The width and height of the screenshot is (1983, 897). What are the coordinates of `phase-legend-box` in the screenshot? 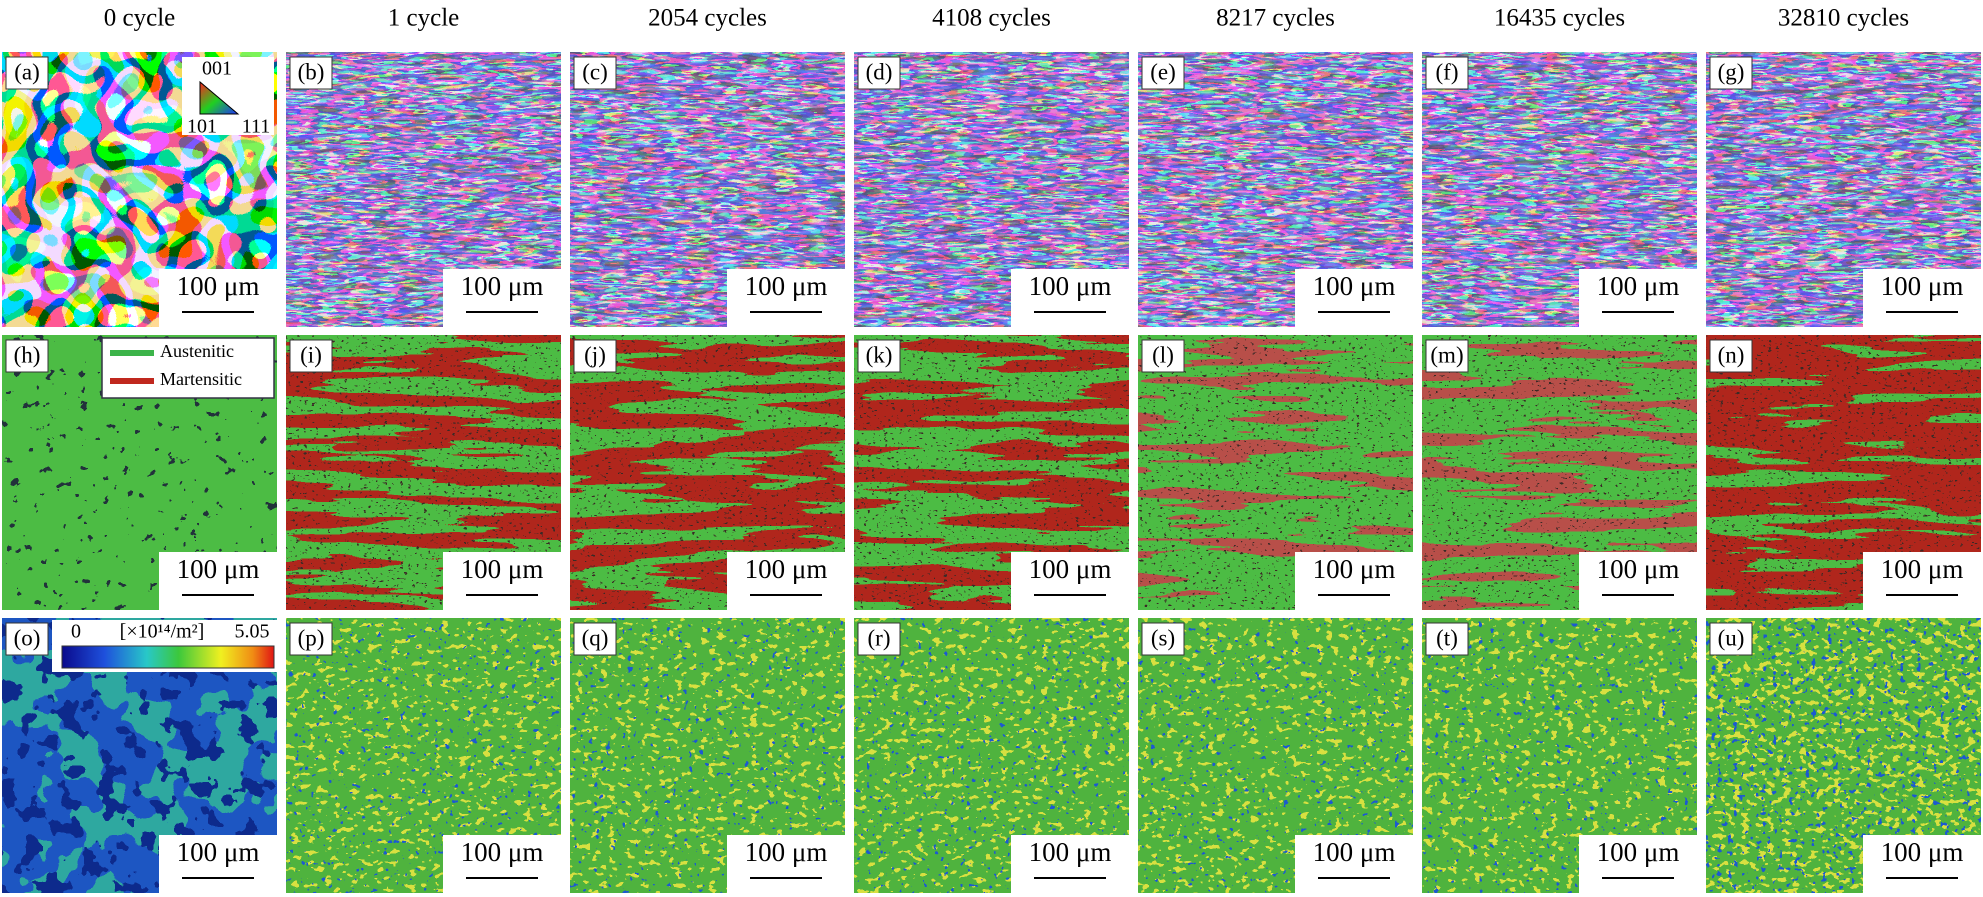 It's located at (188, 368).